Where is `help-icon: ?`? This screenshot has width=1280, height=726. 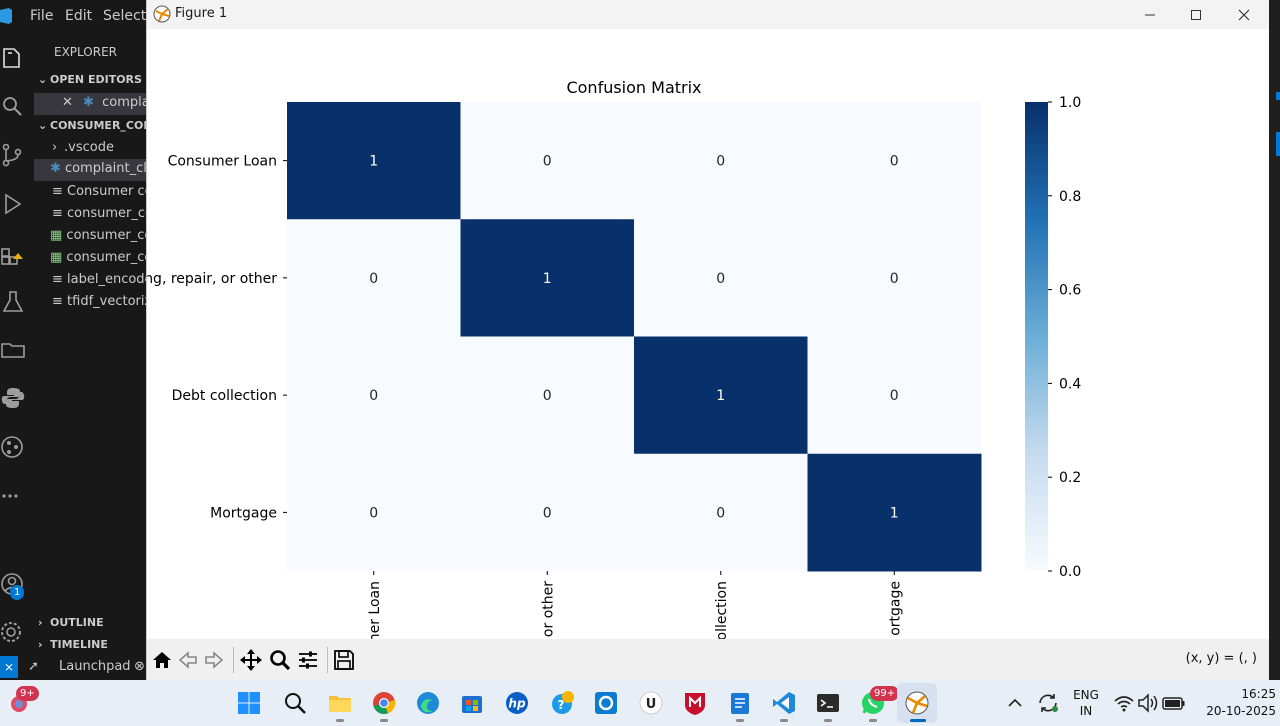 help-icon: ? is located at coordinates (562, 703).